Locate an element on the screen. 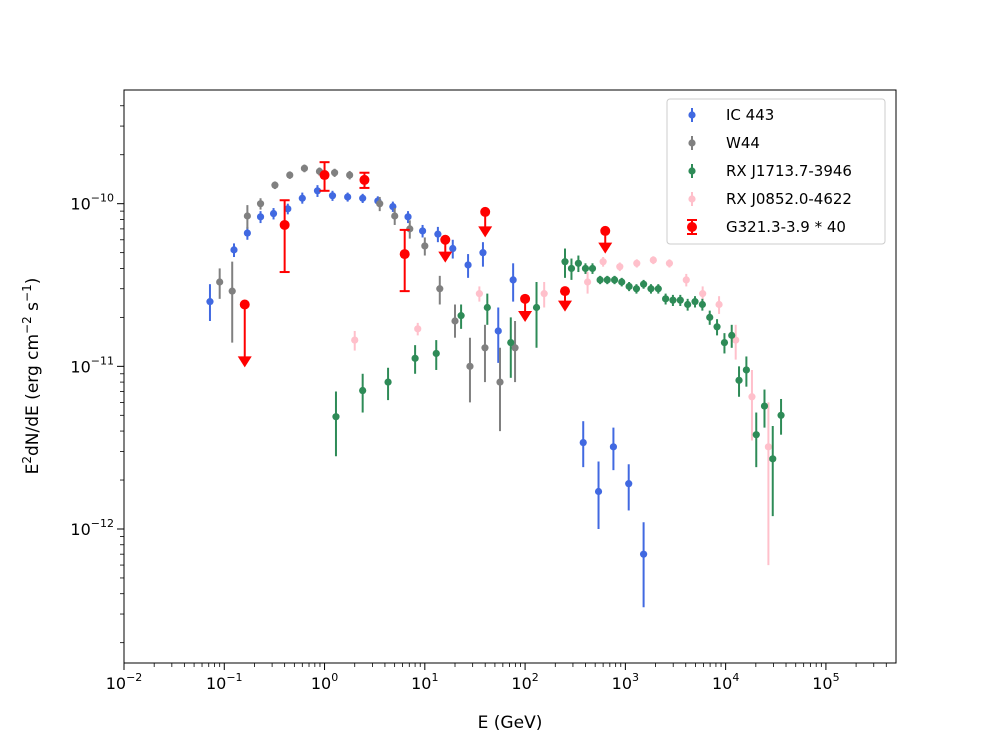 The height and width of the screenshot is (747, 996). legend-item-2: RX J1713.7-3946 is located at coordinates (770, 171).